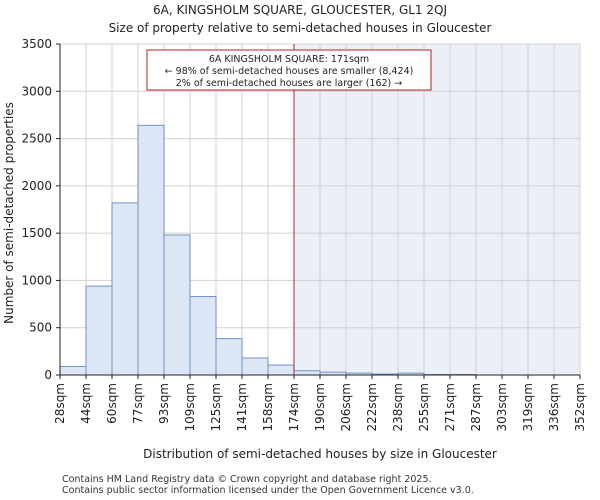  What do you see at coordinates (502, 407) in the screenshot?
I see `x-tick-label: 303sqm` at bounding box center [502, 407].